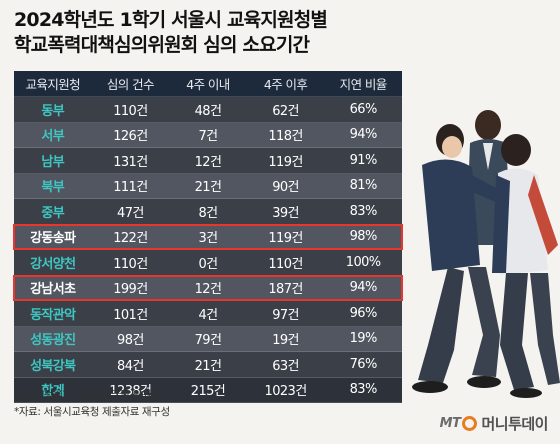 The height and width of the screenshot is (444, 560). I want to click on cell-region: 강동송파, so click(53, 239).